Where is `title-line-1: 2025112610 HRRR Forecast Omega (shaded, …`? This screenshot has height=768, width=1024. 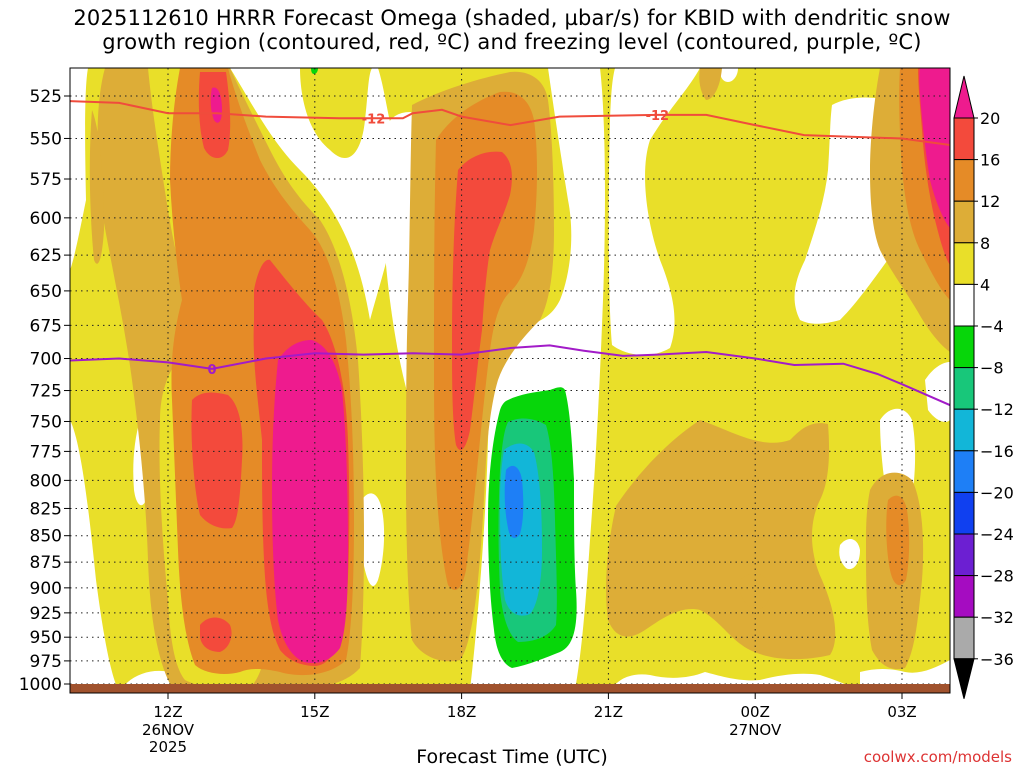
title-line-1: 2025112610 HRRR Forecast Omega (shaded, … is located at coordinates (512, 18).